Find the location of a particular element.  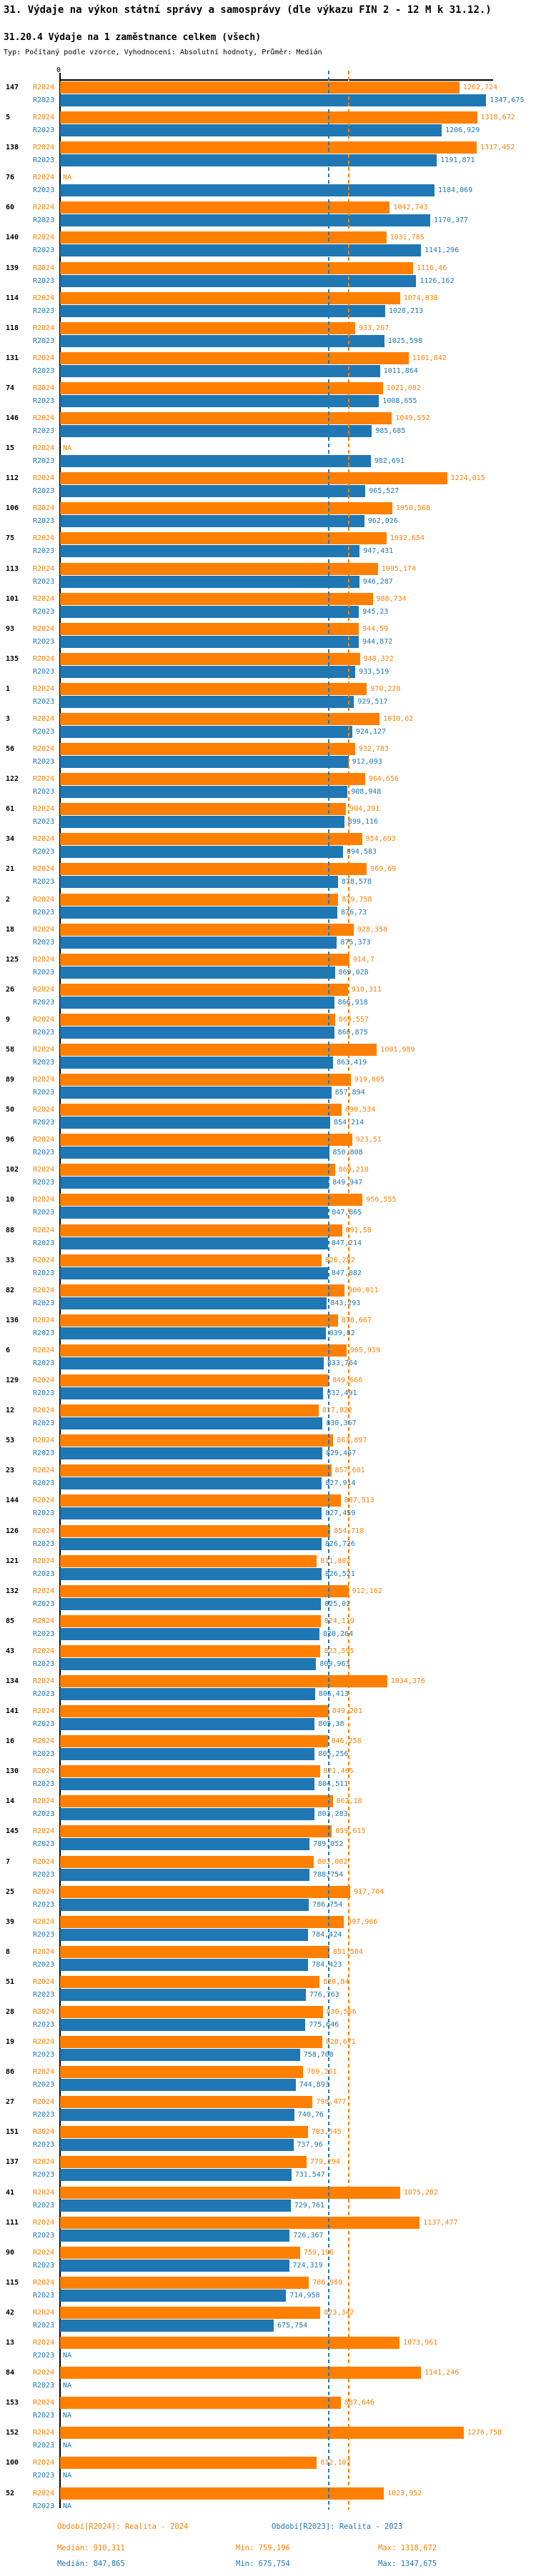

row-id-label: 114 is located at coordinates (13, 298).